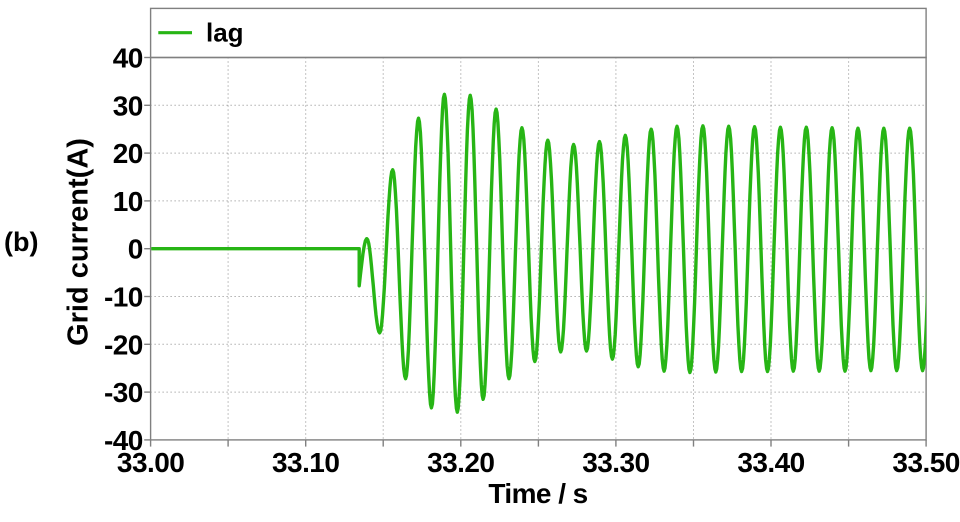 This screenshot has height=522, width=960. I want to click on svg-text: 33.10, so click(305, 462).